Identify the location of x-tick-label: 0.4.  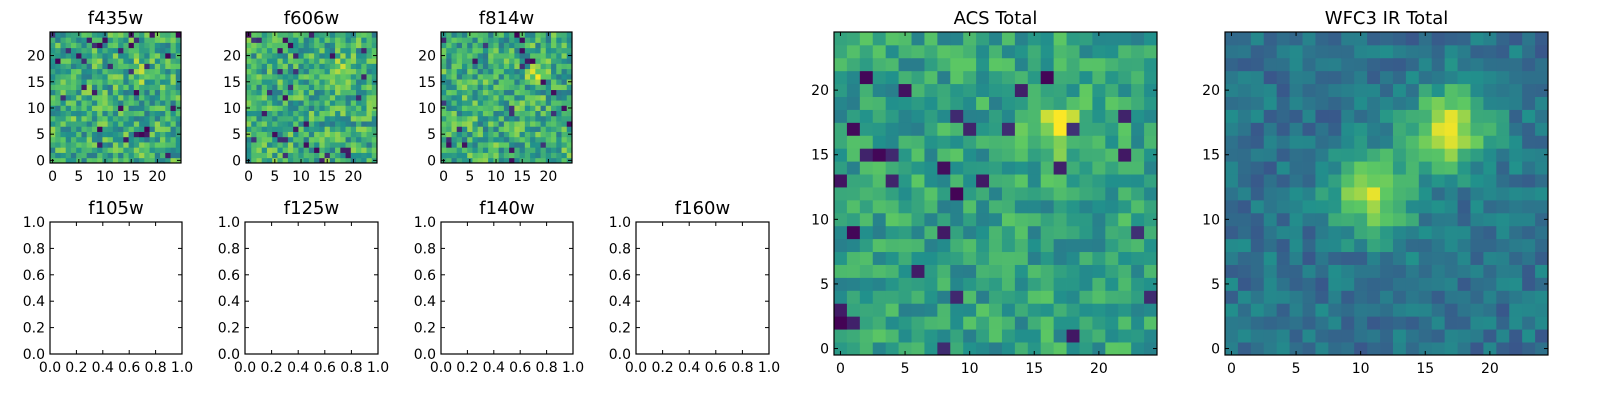
(494, 368).